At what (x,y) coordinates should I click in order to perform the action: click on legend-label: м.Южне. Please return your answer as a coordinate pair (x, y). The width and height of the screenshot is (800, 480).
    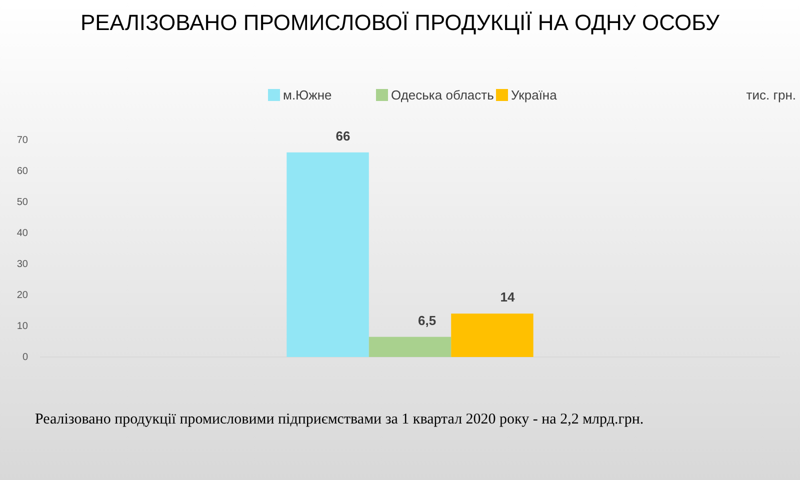
    Looking at the image, I should click on (307, 95).